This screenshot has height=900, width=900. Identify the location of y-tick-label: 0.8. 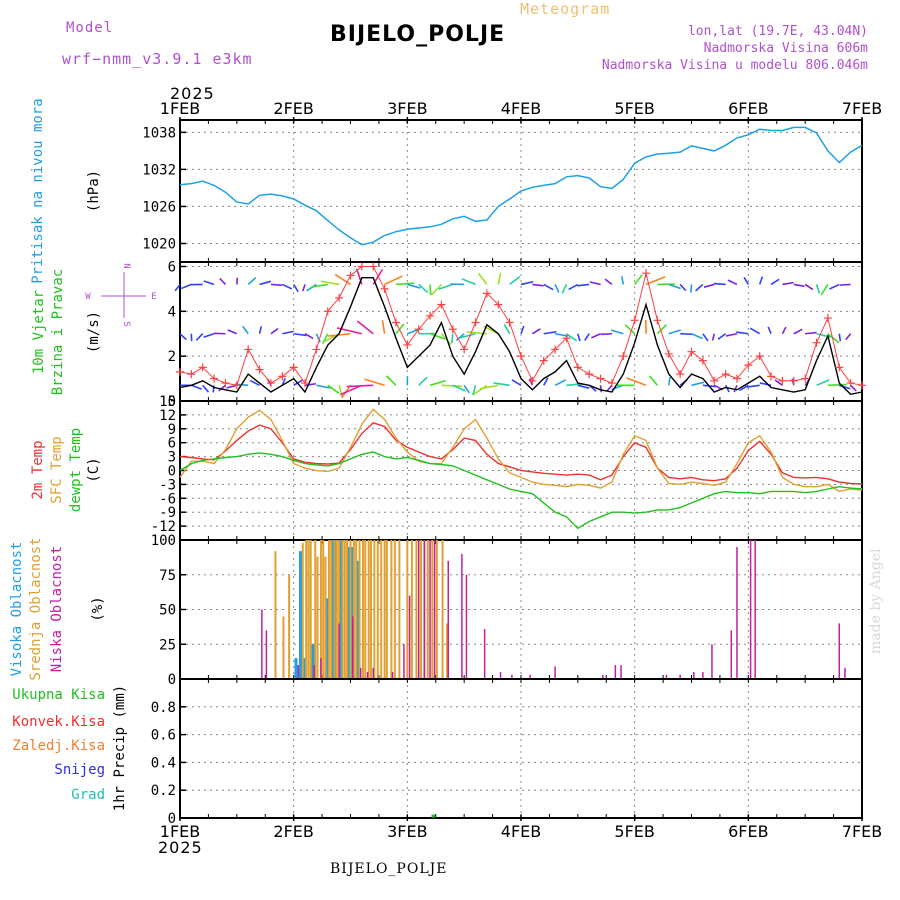
(163, 708).